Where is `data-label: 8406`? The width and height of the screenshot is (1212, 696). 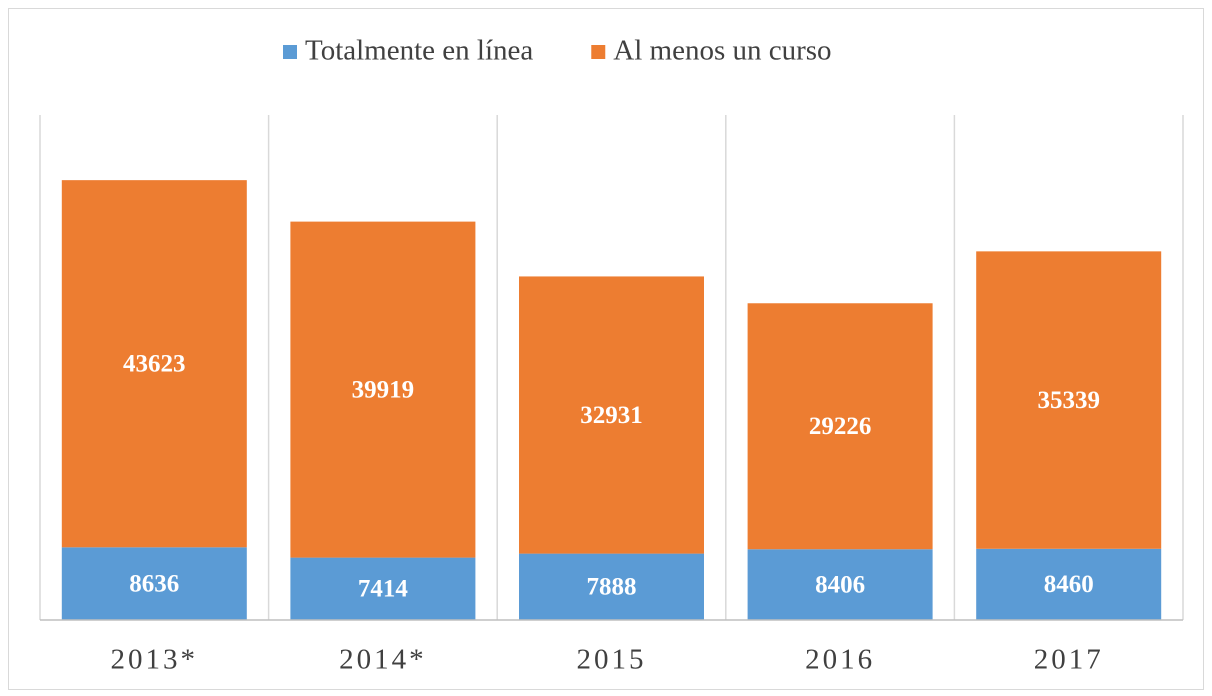 data-label: 8406 is located at coordinates (840, 584).